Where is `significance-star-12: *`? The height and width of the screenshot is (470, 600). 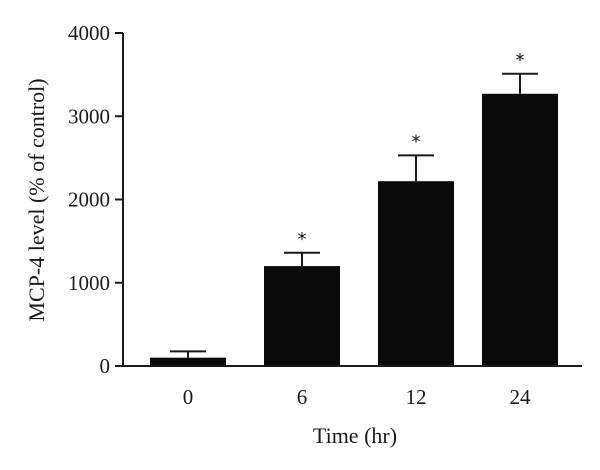
significance-star-12: * is located at coordinates (416, 141).